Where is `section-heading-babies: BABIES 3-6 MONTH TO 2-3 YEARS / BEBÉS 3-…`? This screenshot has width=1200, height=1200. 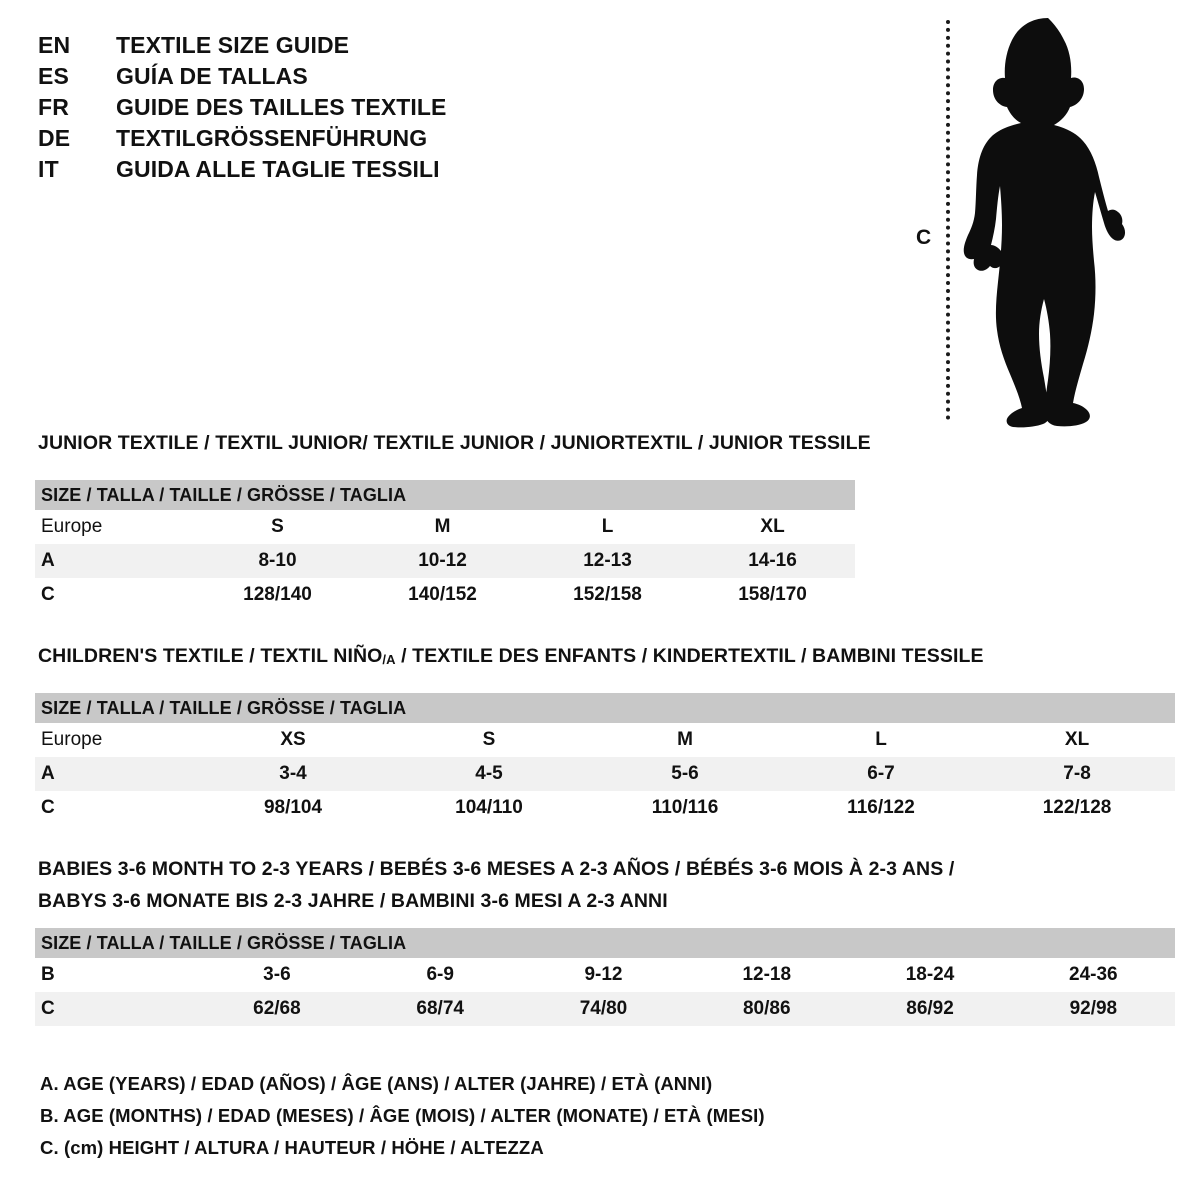
section-heading-babies: BABIES 3-6 MONTH TO 2-3 YEARS / BEBÉS 3-… is located at coordinates (496, 885).